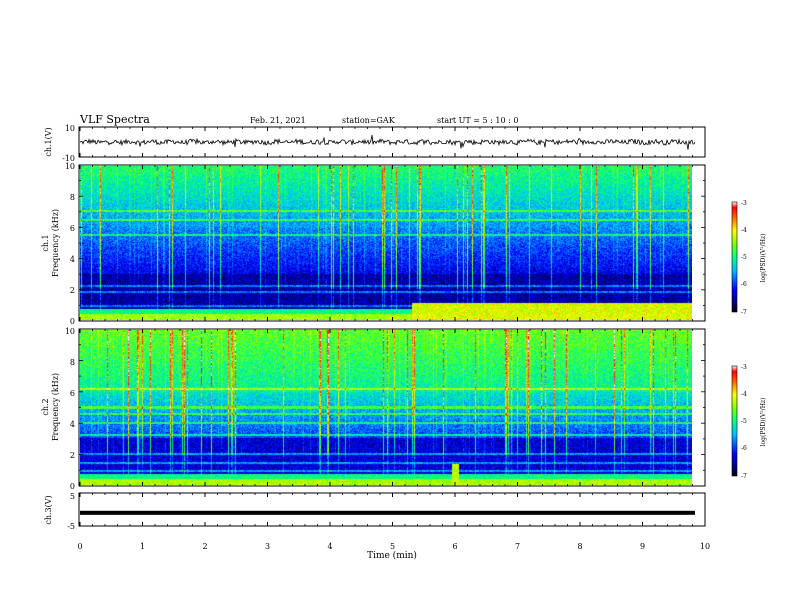  I want to click on ch1-frequency-ylabel: Frequency (kHz), so click(55, 243).